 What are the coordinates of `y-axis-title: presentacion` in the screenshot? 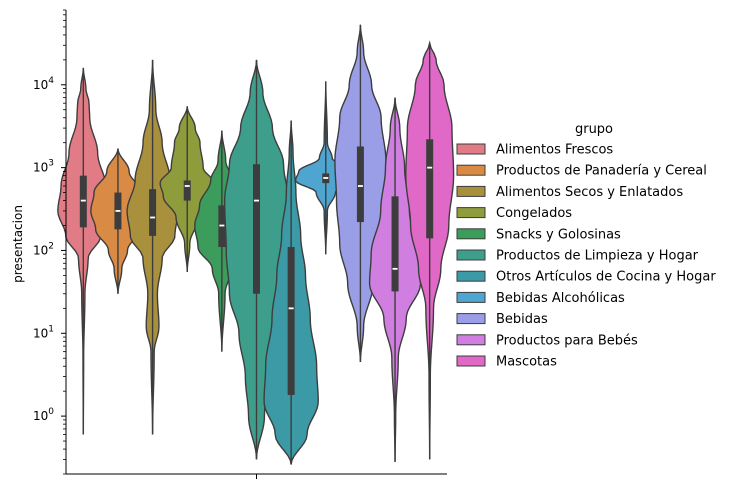 It's located at (18, 244).